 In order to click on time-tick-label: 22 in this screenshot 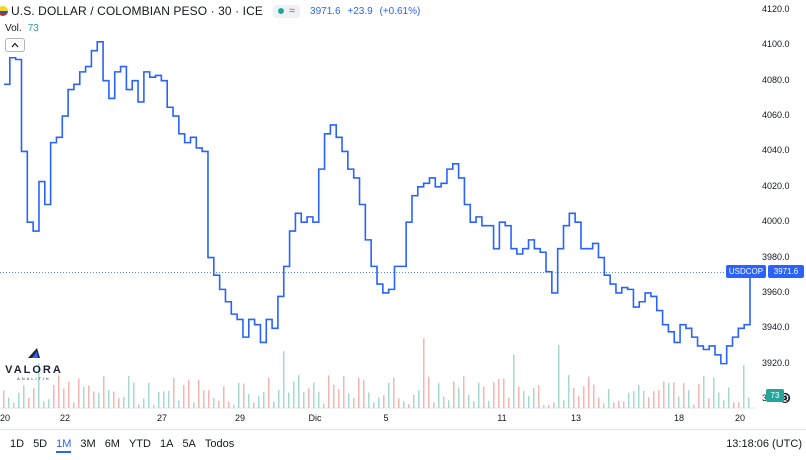, I will do `click(65, 418)`.